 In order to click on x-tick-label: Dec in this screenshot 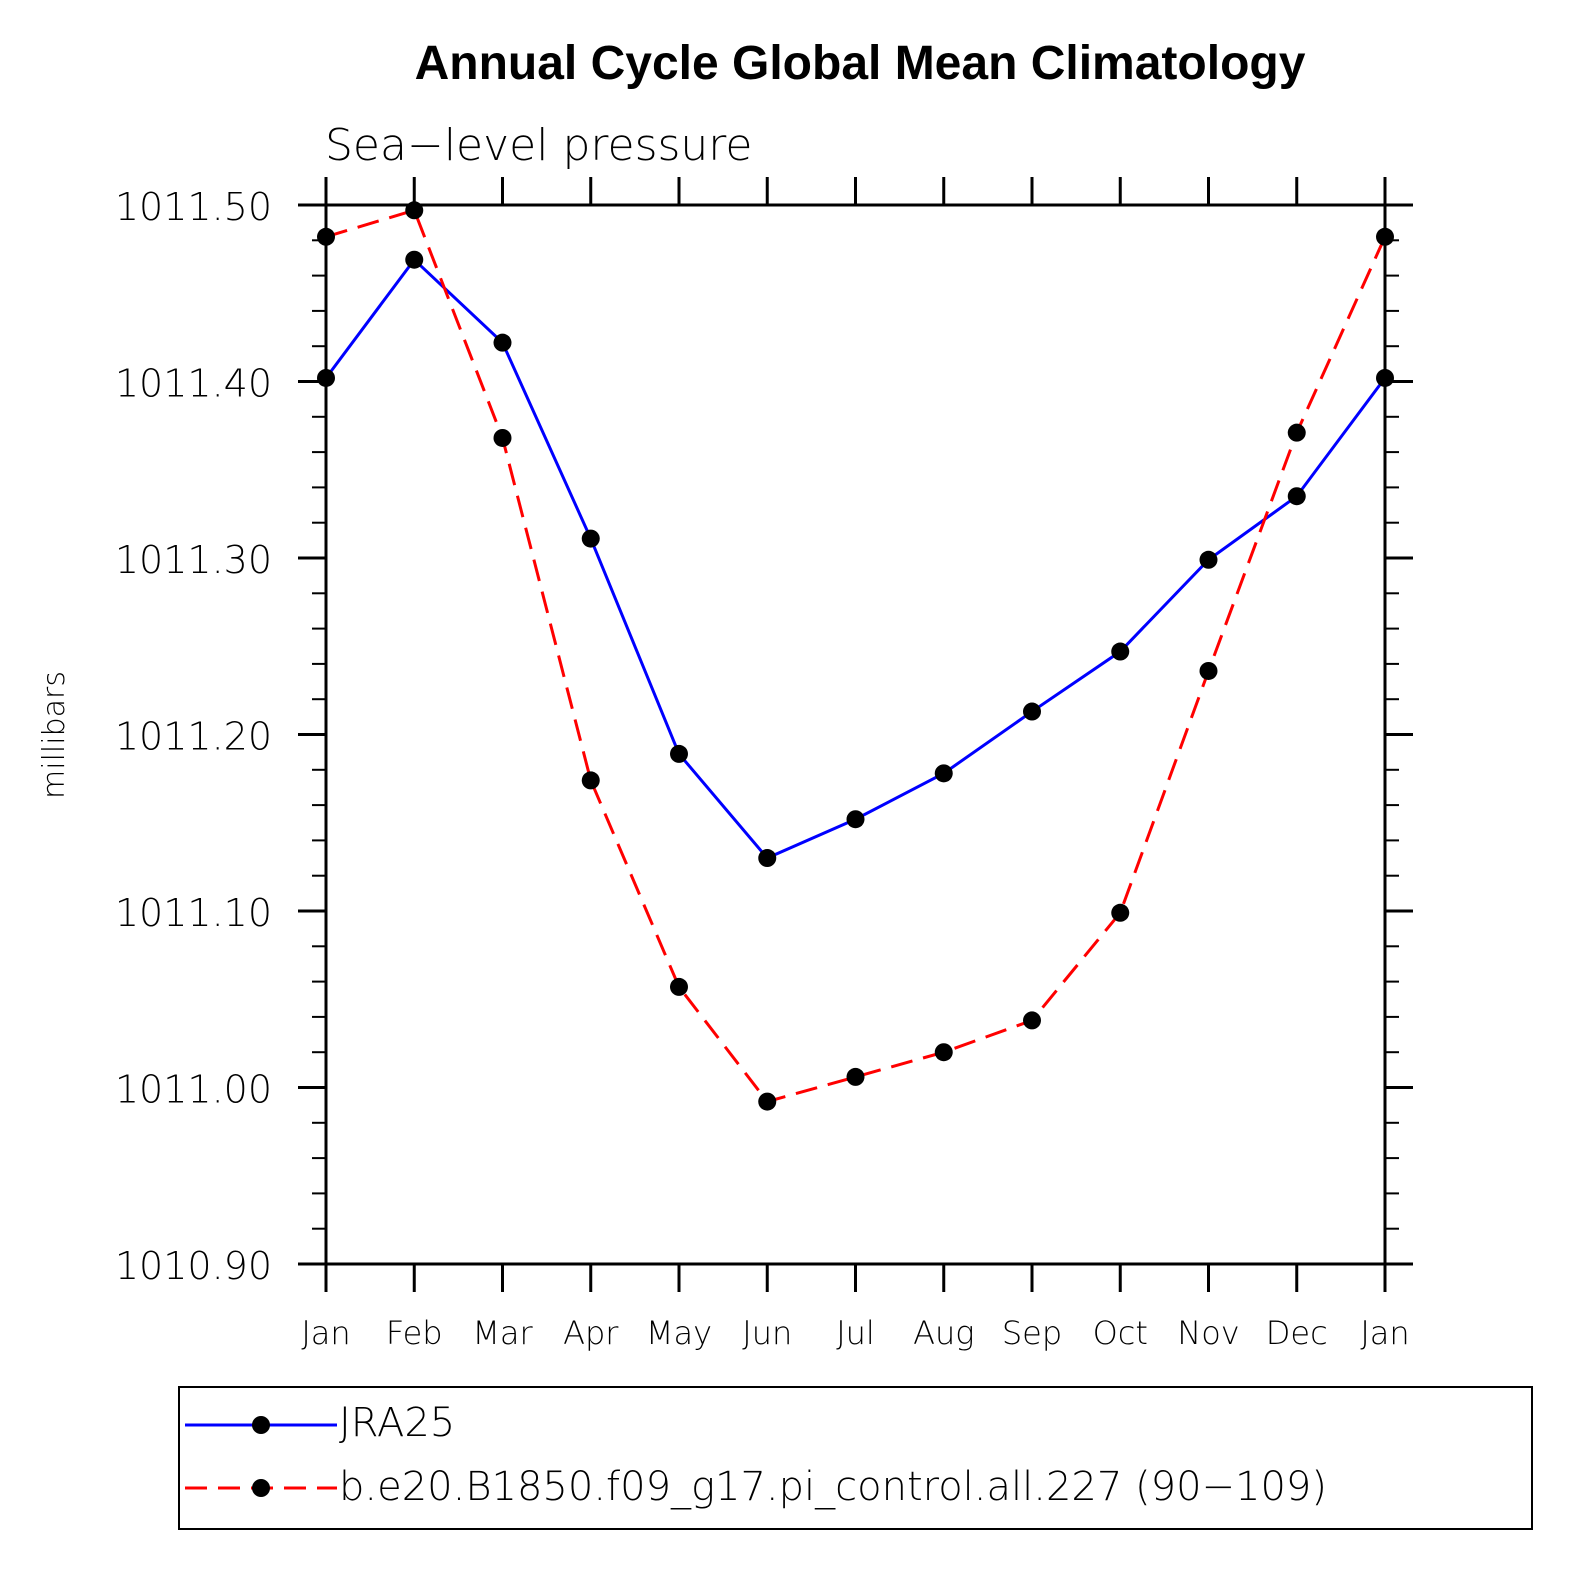, I will do `click(1297, 1333)`.